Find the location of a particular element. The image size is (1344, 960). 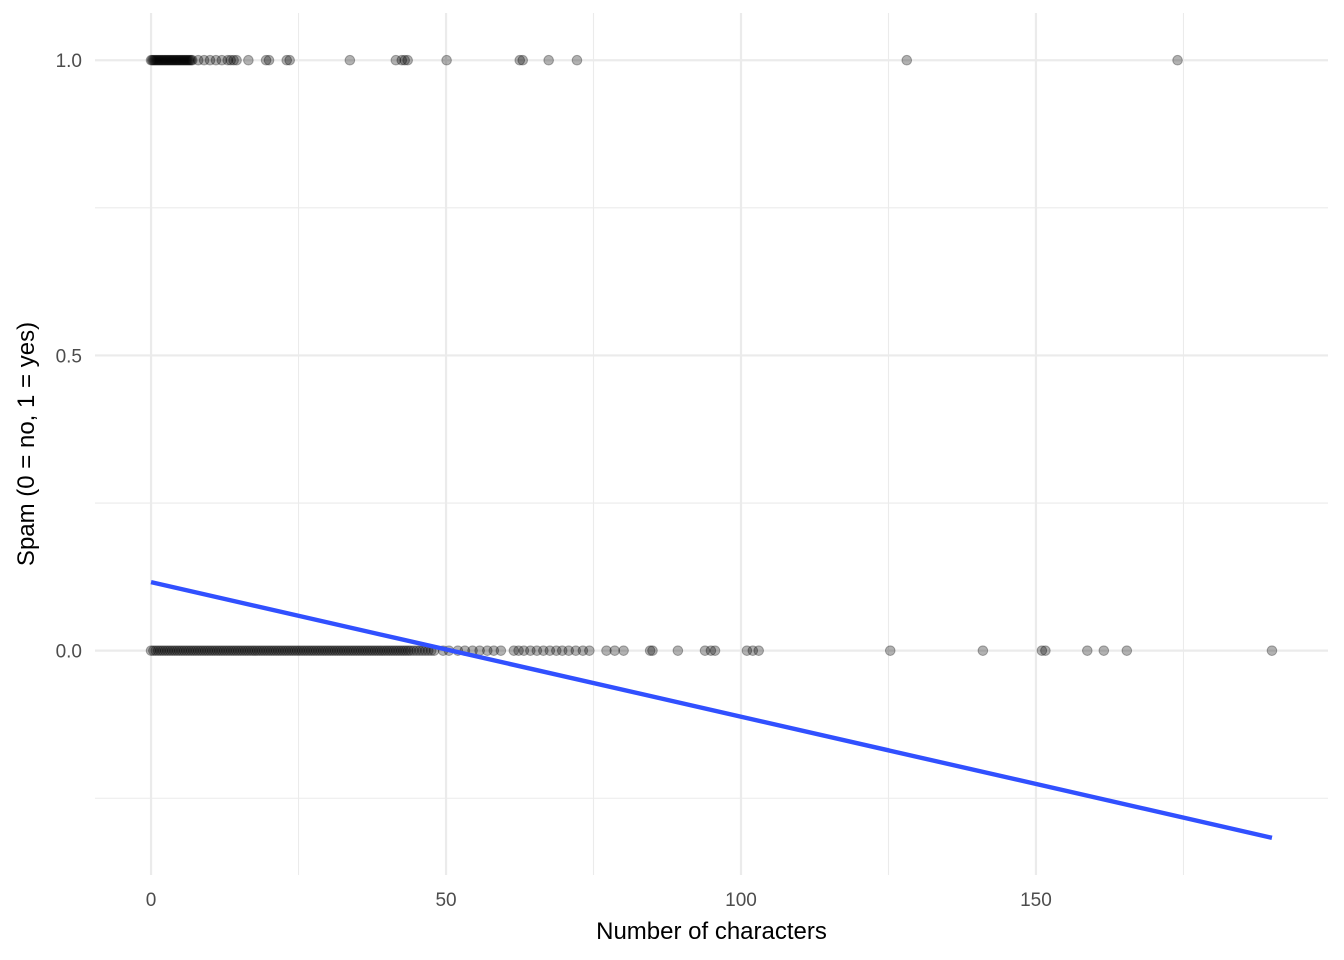

x-axis-title: Number of characters is located at coordinates (711, 931).